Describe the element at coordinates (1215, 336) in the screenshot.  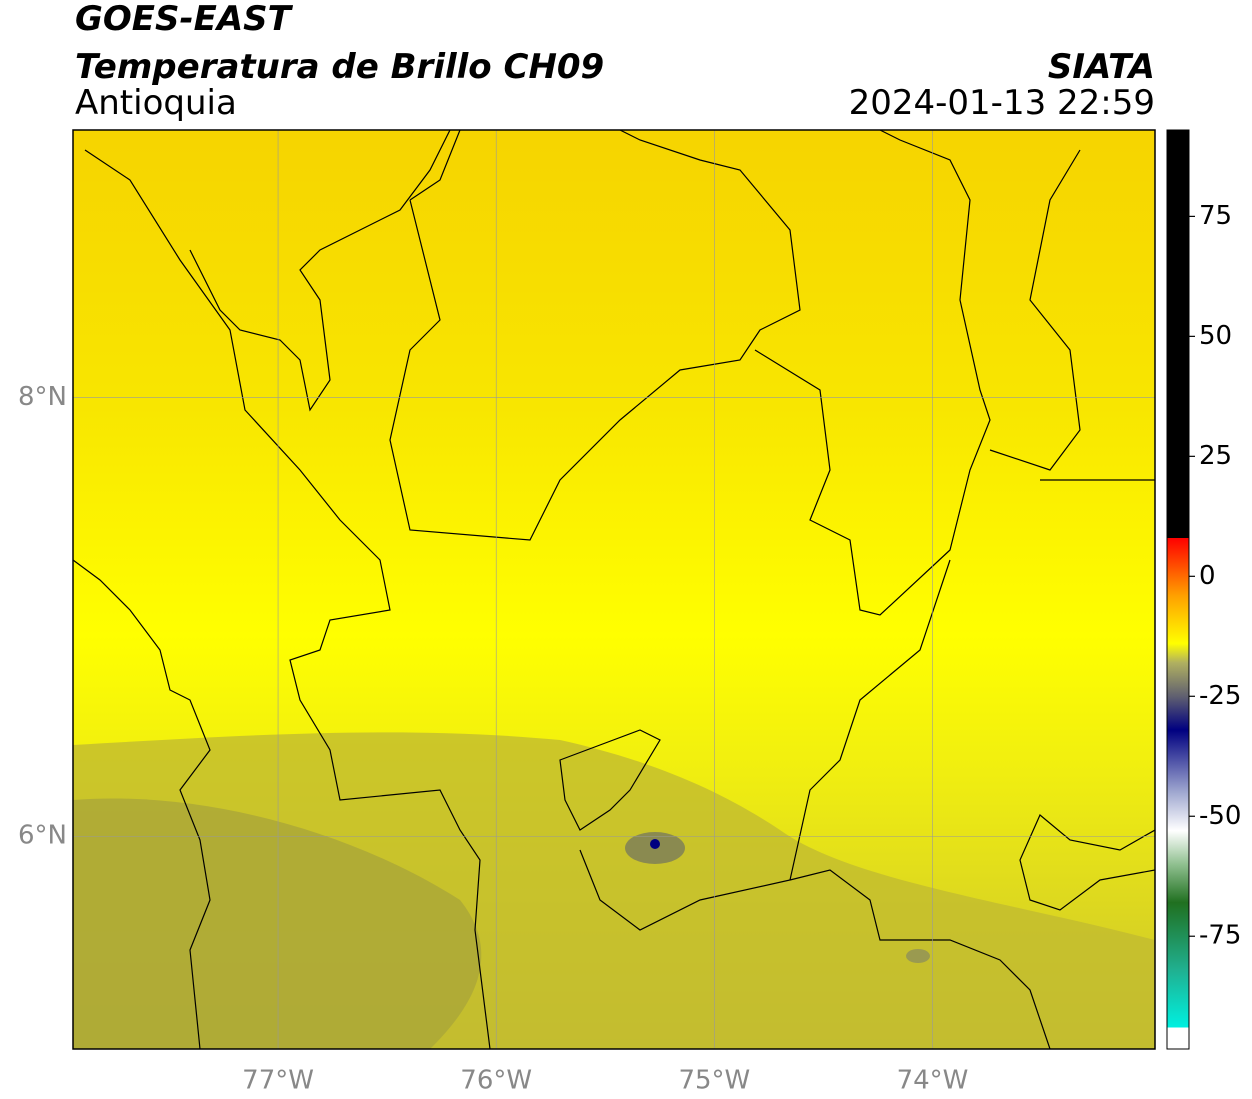
I see `colorbar-tick-label: 50` at that location.